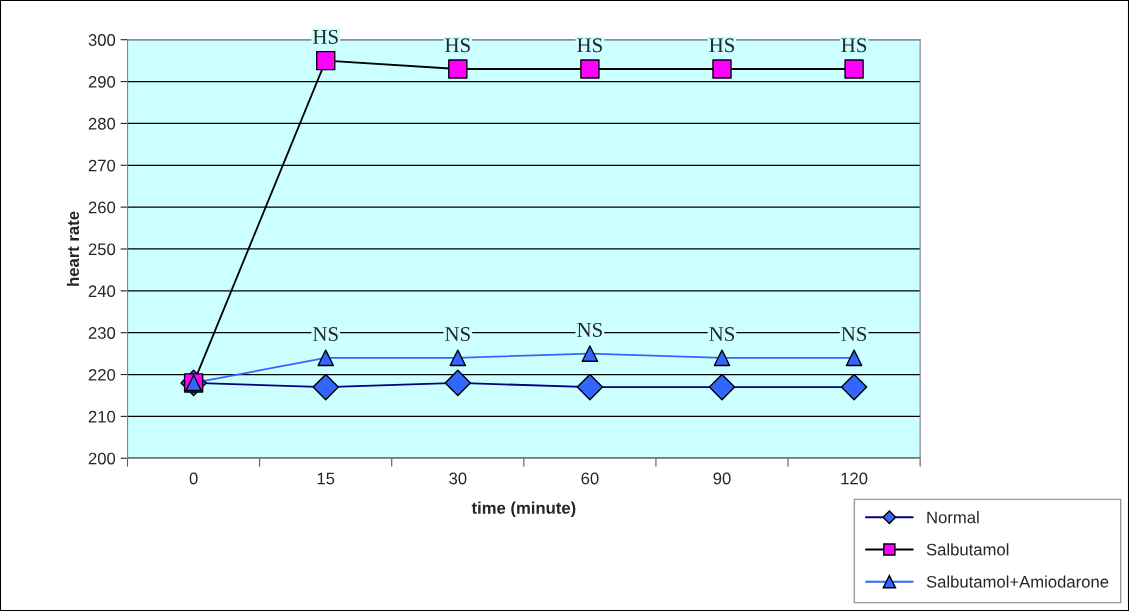 The width and height of the screenshot is (1129, 611). What do you see at coordinates (590, 478) in the screenshot?
I see `x-tick-label: 60` at bounding box center [590, 478].